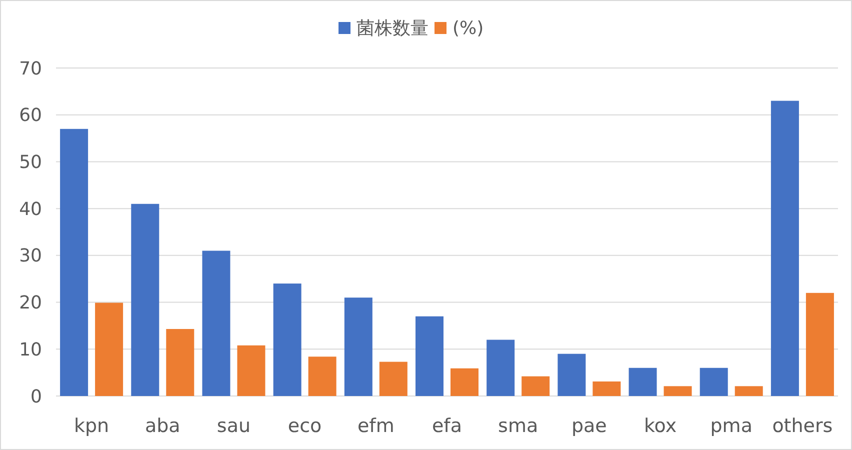 Image resolution: width=852 pixels, height=450 pixels. I want to click on x-tick-label: pae, so click(589, 426).